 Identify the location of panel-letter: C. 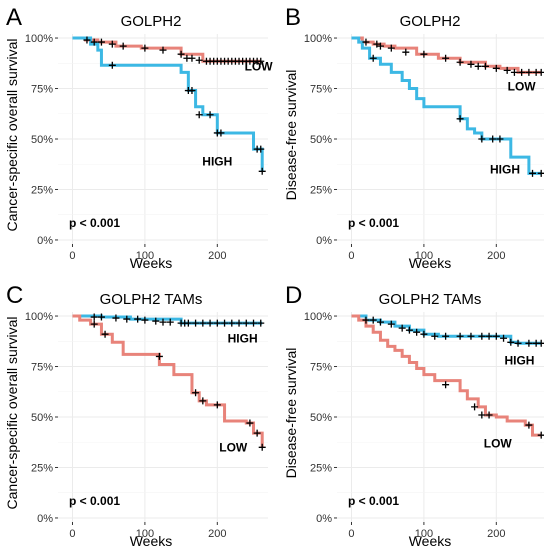
(14, 295).